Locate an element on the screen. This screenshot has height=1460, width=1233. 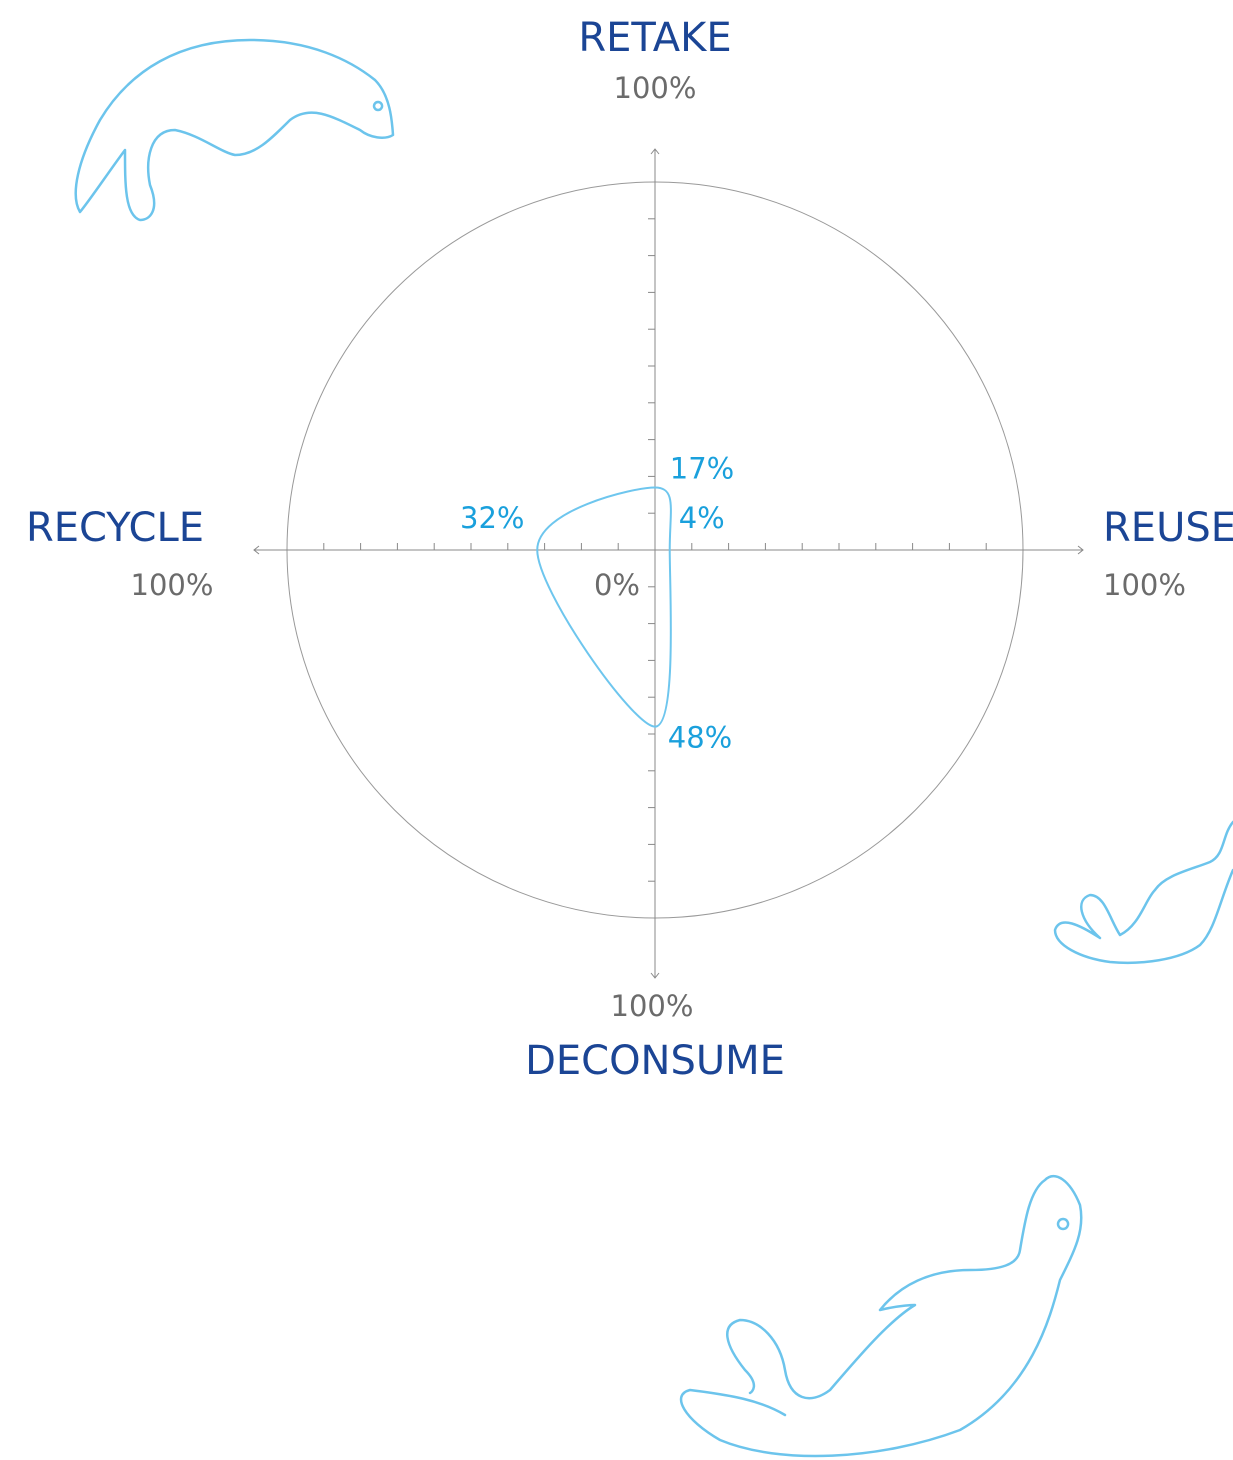
center-label: 0% is located at coordinates (617, 585).